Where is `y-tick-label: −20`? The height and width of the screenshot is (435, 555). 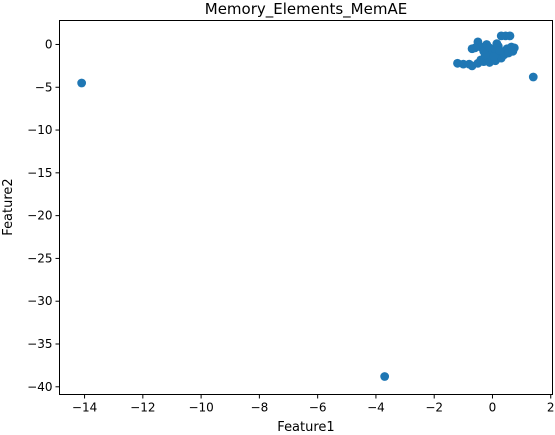 y-tick-label: −20 is located at coordinates (39, 216).